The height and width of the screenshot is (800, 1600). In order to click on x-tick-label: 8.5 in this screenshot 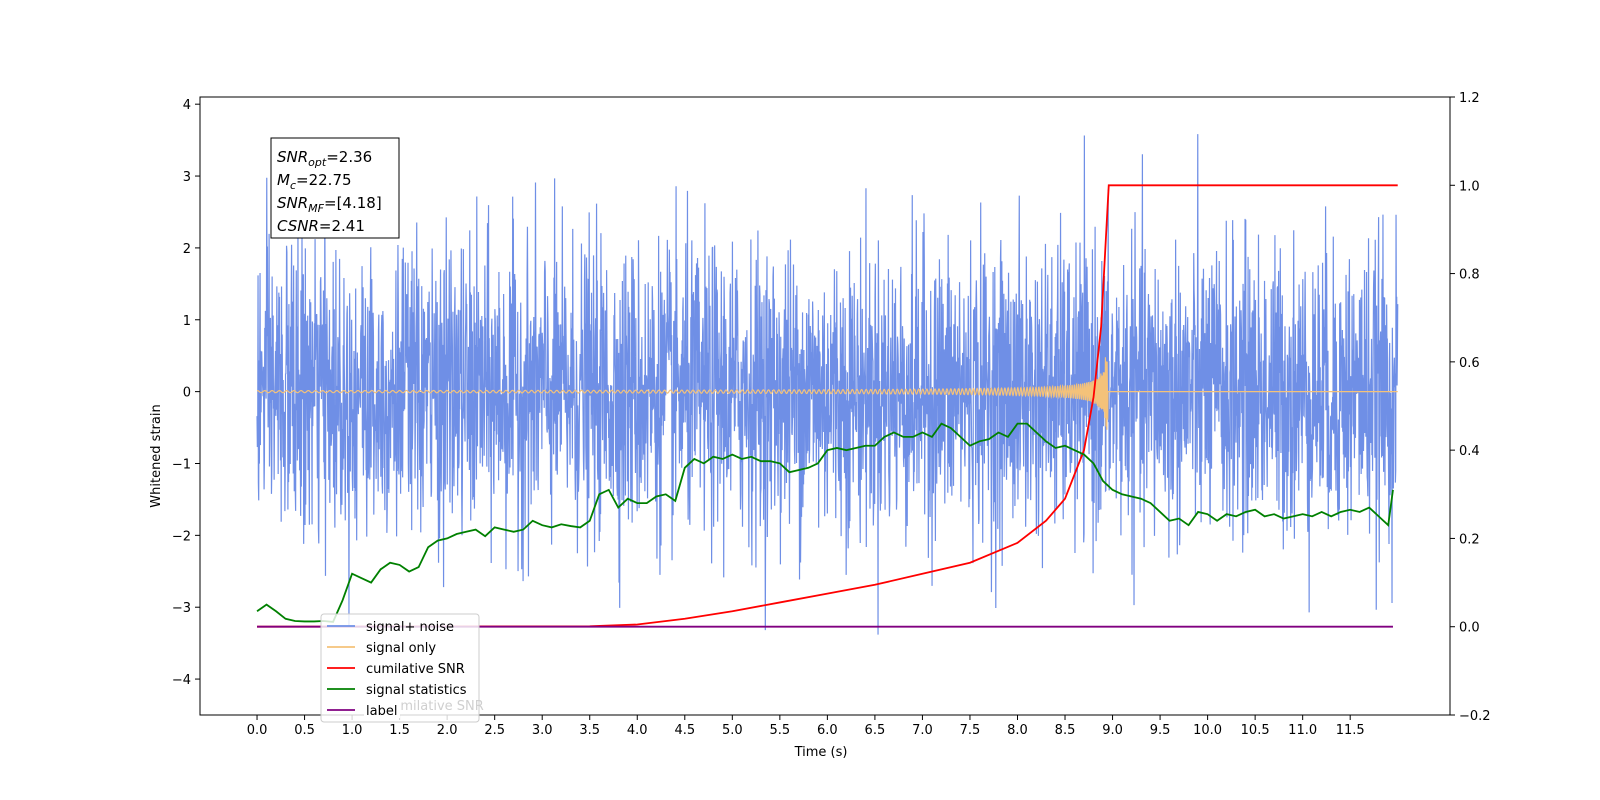, I will do `click(1065, 730)`.